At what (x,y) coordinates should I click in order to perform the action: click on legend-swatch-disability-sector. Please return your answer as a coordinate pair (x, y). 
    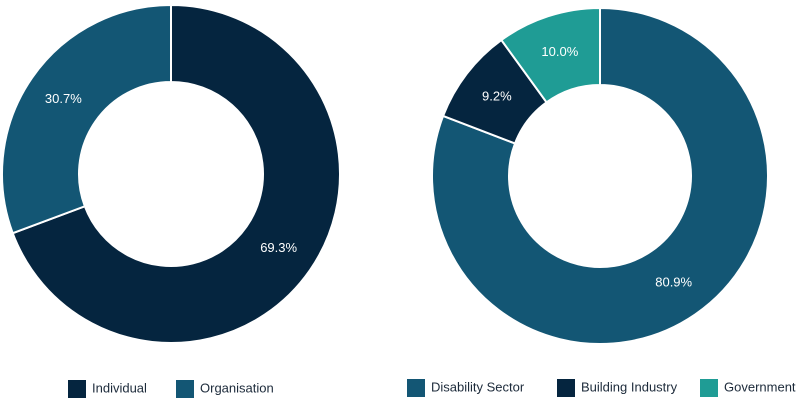
    Looking at the image, I should click on (416, 388).